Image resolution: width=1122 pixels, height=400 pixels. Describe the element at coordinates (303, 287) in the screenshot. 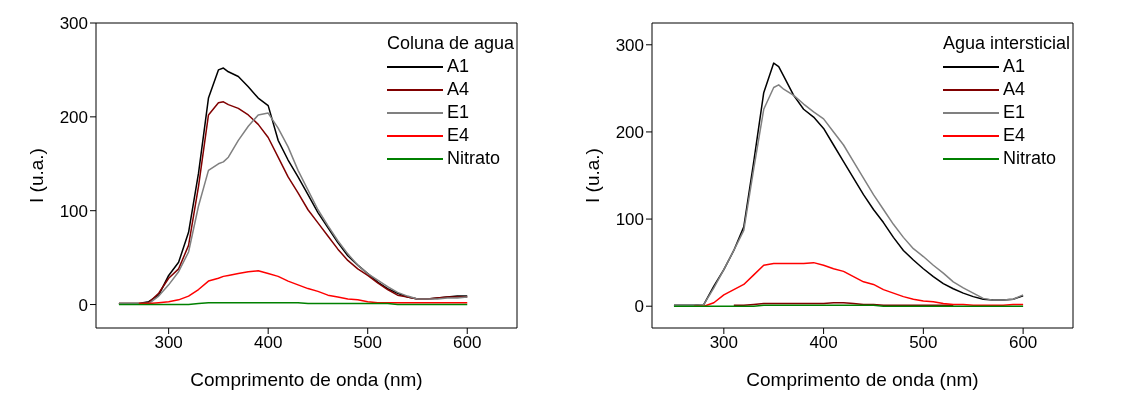

I see `line-series` at that location.